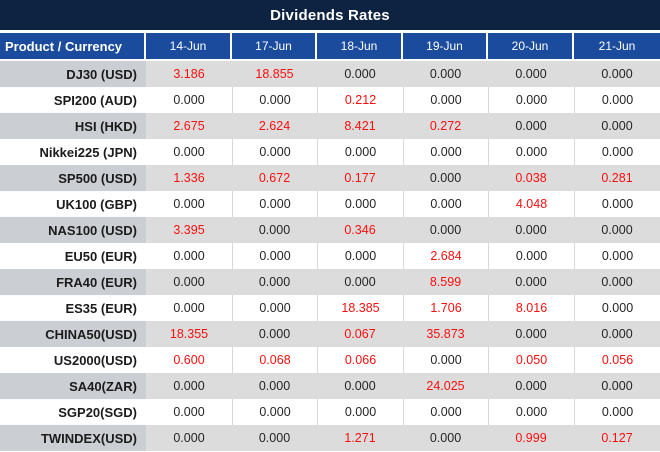 The image size is (660, 452). Describe the element at coordinates (617, 178) in the screenshot. I see `value-cell: 0.281` at that location.